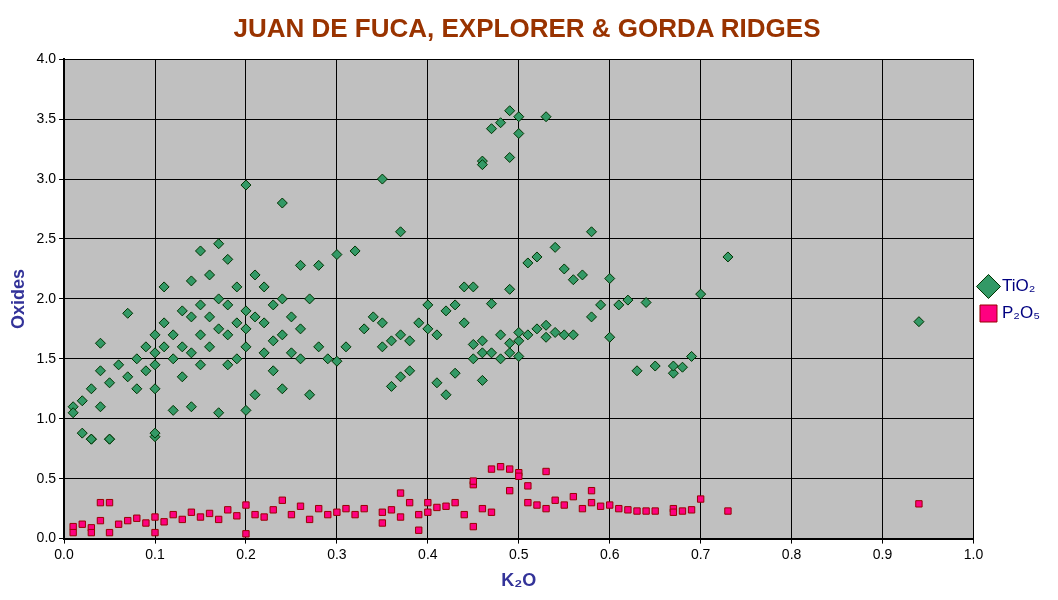  What do you see at coordinates (46, 357) in the screenshot?
I see `y-tick-label: 1.5` at bounding box center [46, 357].